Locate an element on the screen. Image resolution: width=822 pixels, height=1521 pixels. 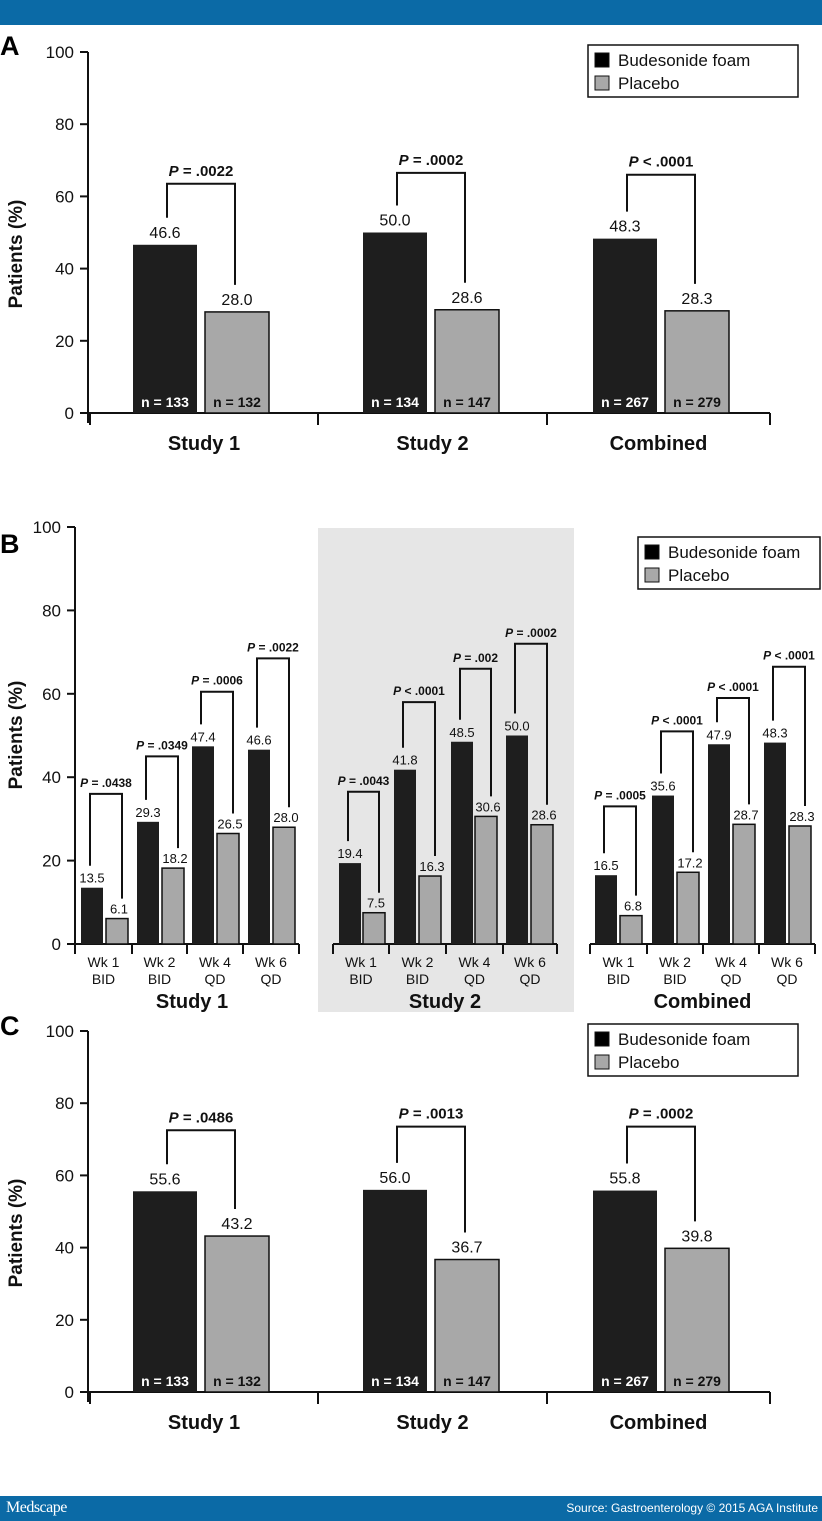
legend-box is located at coordinates (693, 1050).